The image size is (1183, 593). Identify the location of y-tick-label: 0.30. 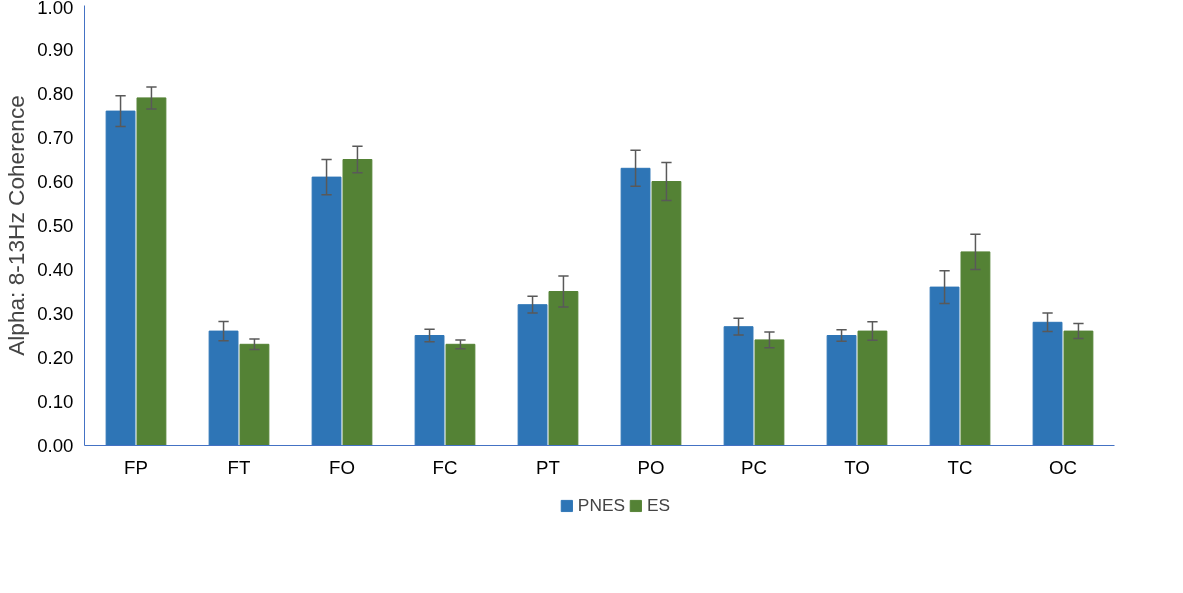
(55, 313).